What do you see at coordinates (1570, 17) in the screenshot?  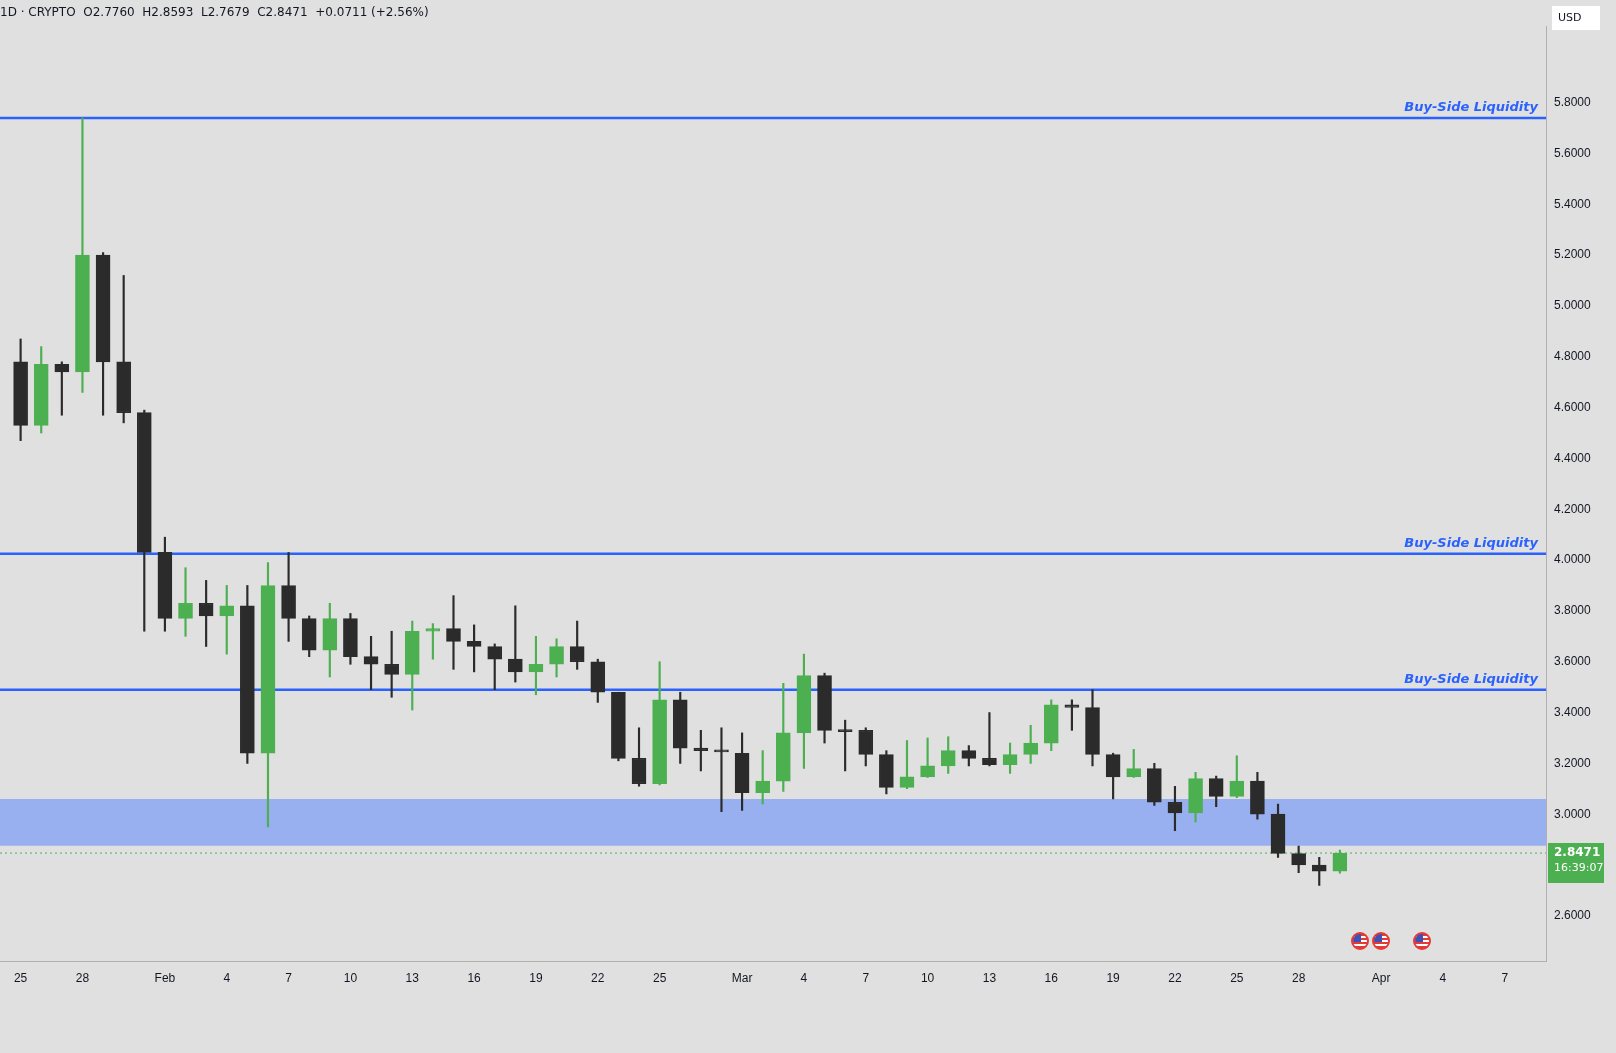 I see `text: USD` at bounding box center [1570, 17].